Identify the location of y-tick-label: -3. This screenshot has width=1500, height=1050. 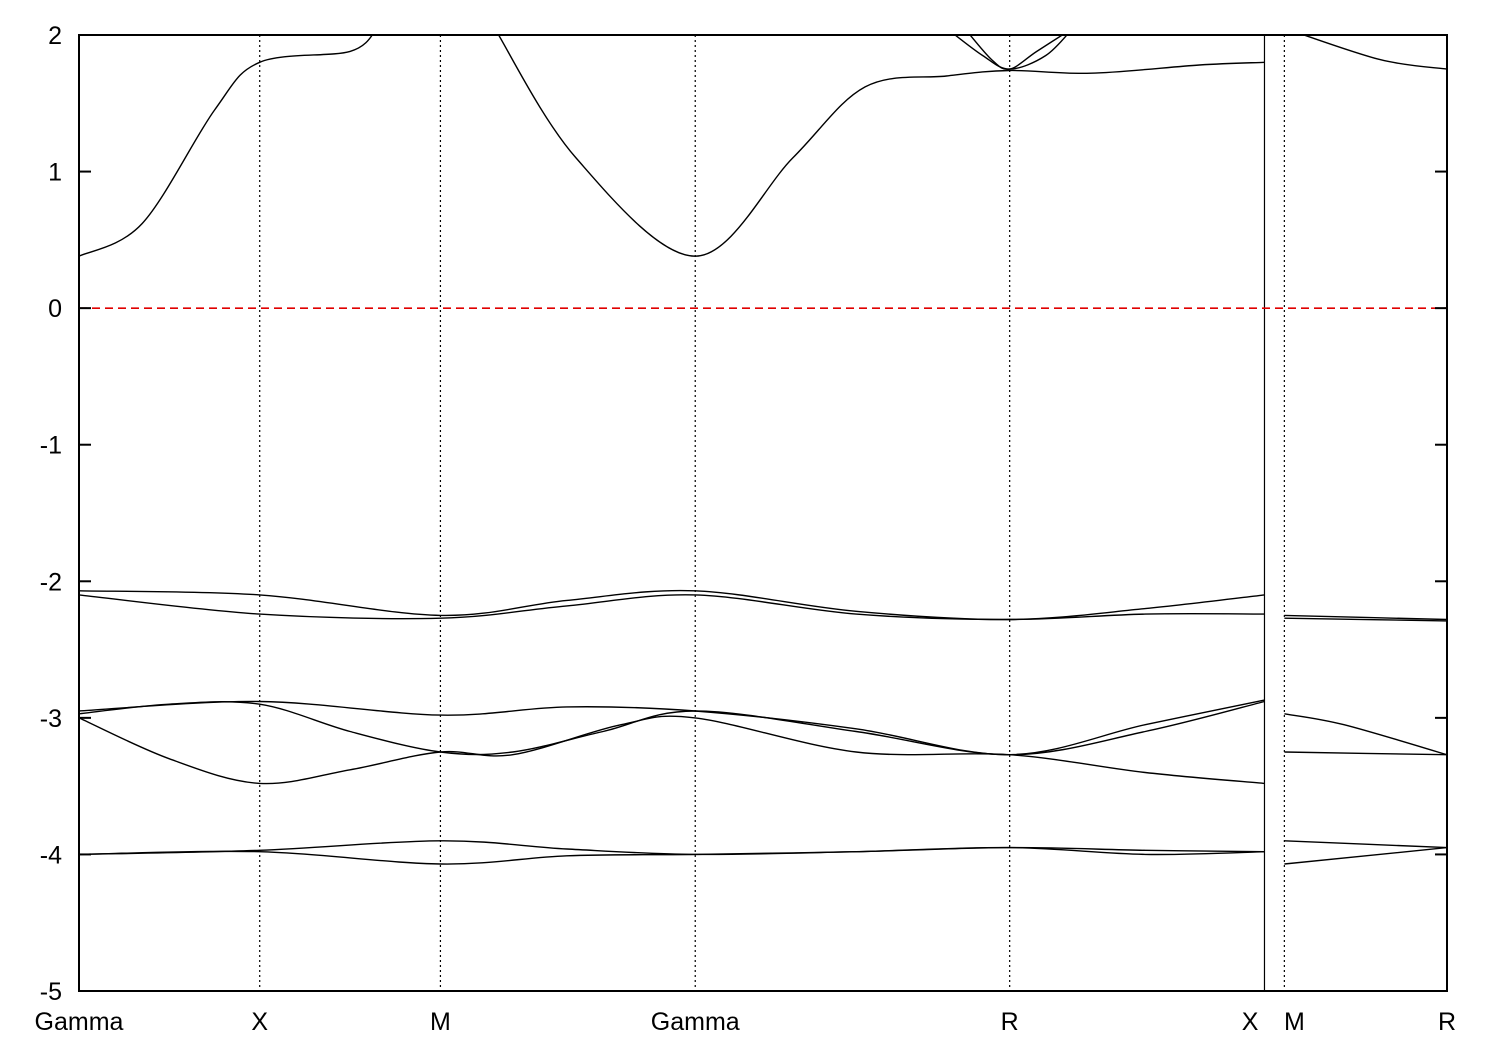
(51, 719).